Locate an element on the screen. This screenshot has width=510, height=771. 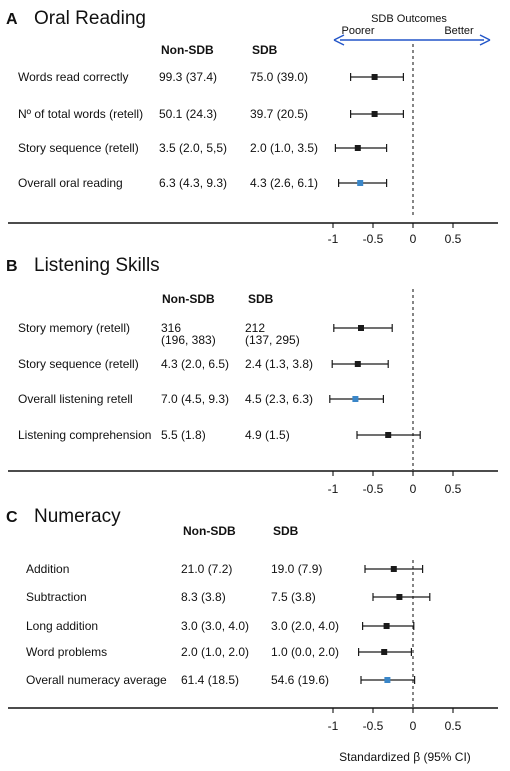
arrow-left-icon is located at coordinates (339, 40).